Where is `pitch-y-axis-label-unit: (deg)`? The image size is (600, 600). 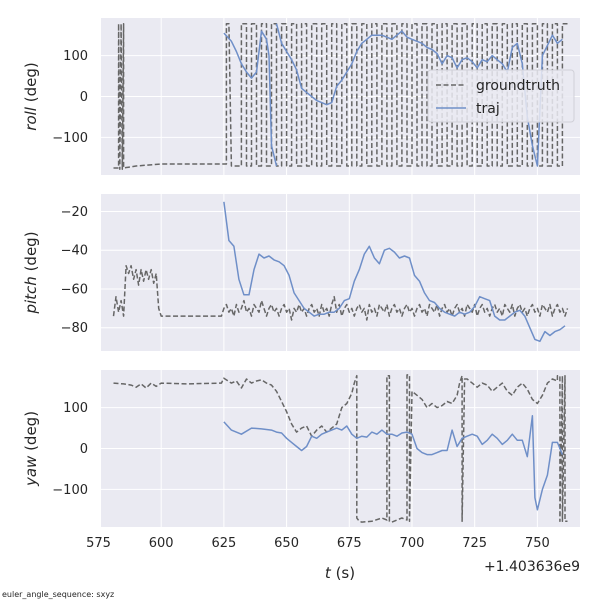 pitch-y-axis-label-unit: (deg) is located at coordinates (31, 253).